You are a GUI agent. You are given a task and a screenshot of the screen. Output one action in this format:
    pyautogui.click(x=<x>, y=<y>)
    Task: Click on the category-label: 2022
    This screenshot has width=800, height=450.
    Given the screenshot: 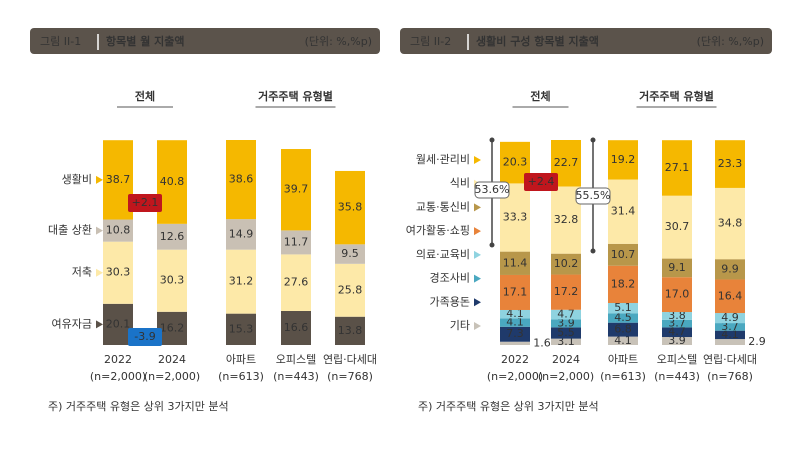 What is the action you would take?
    pyautogui.click(x=118, y=359)
    